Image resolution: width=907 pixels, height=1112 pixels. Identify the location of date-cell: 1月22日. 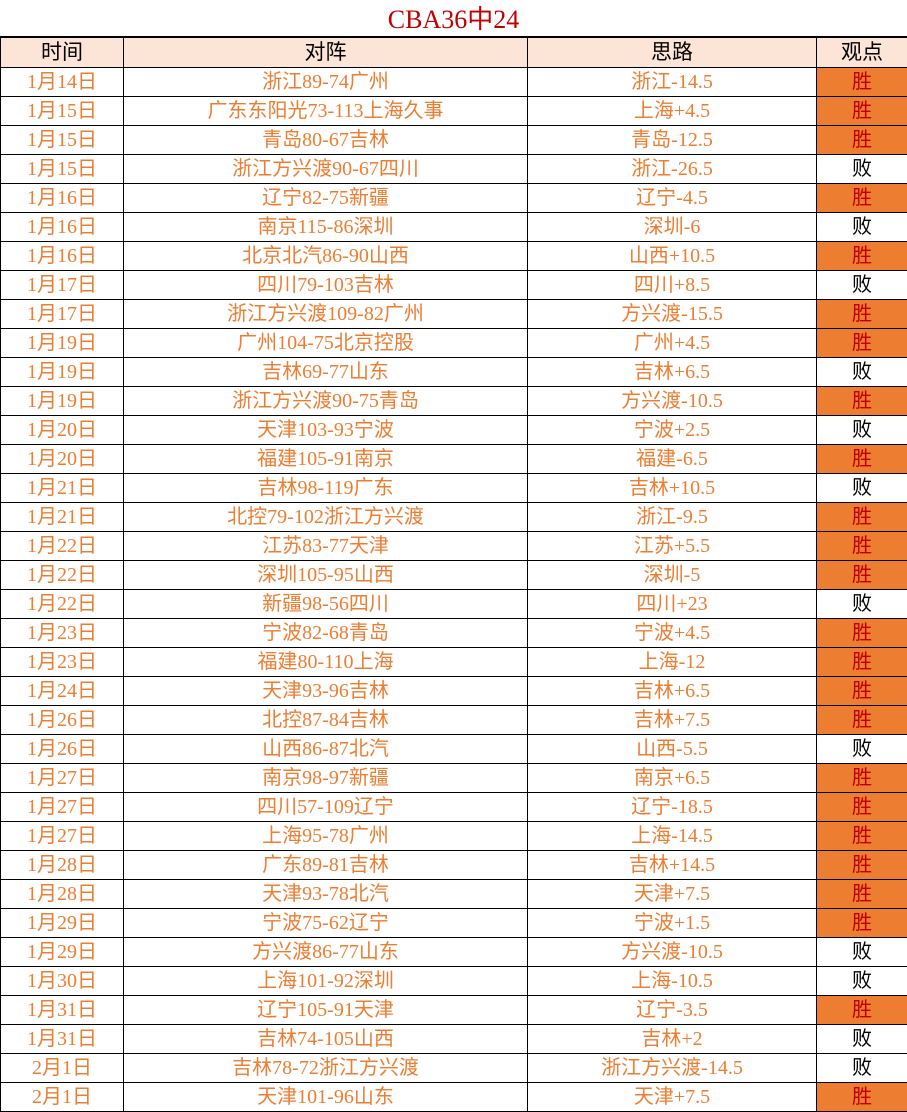
(62, 575).